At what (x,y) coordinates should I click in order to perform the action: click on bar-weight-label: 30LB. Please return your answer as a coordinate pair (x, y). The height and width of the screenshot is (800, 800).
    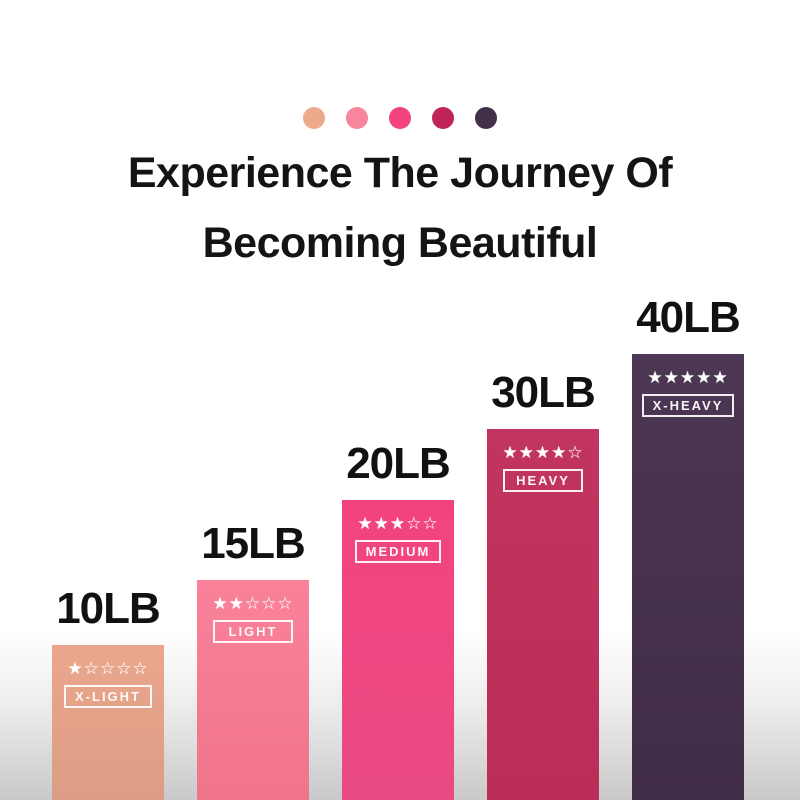
    Looking at the image, I should click on (543, 392).